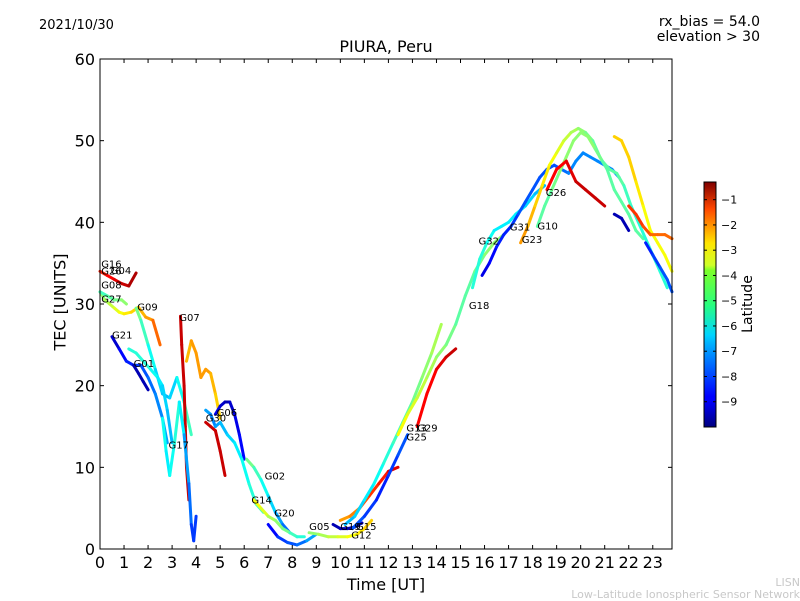 The image size is (800, 601). What do you see at coordinates (547, 227) in the screenshot?
I see `satellite-label: G10` at bounding box center [547, 227].